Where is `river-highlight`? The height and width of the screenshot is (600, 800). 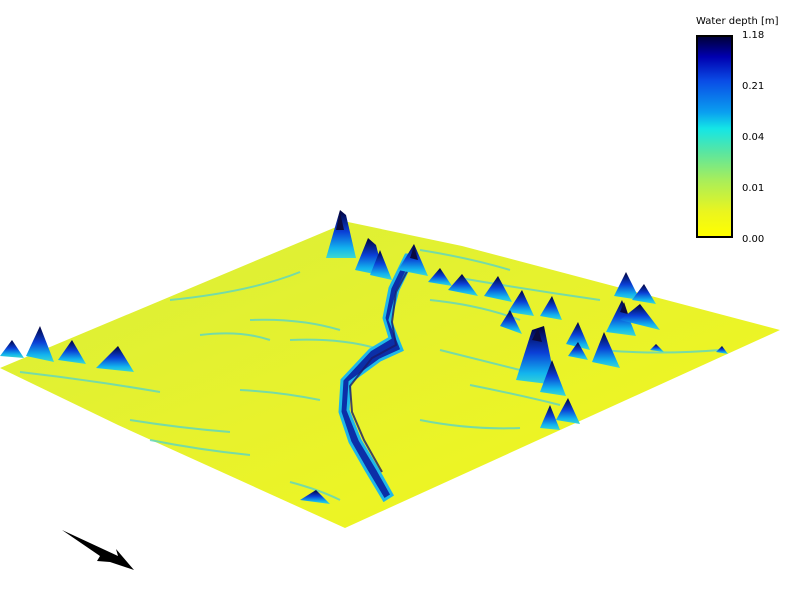 river-highlight is located at coordinates (380, 367).